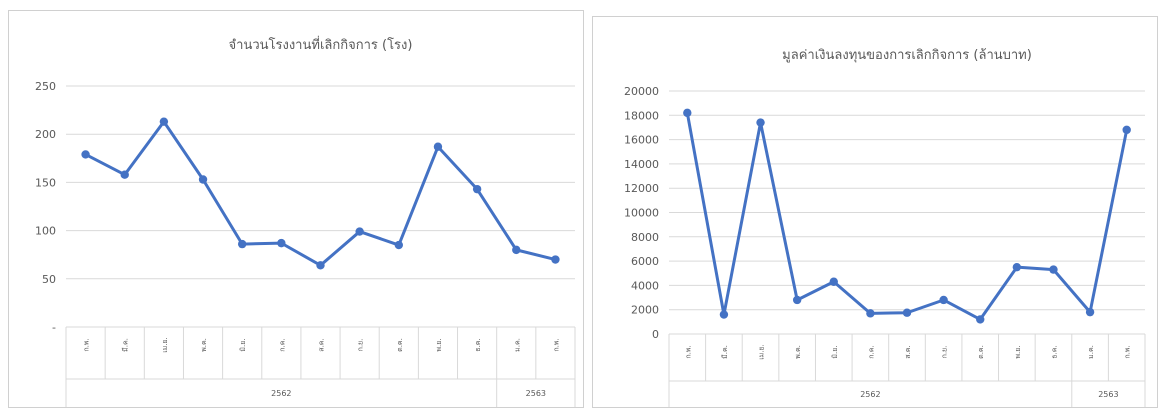  Describe the element at coordinates (641, 91) in the screenshot. I see `y-tick-label: 20000` at that location.